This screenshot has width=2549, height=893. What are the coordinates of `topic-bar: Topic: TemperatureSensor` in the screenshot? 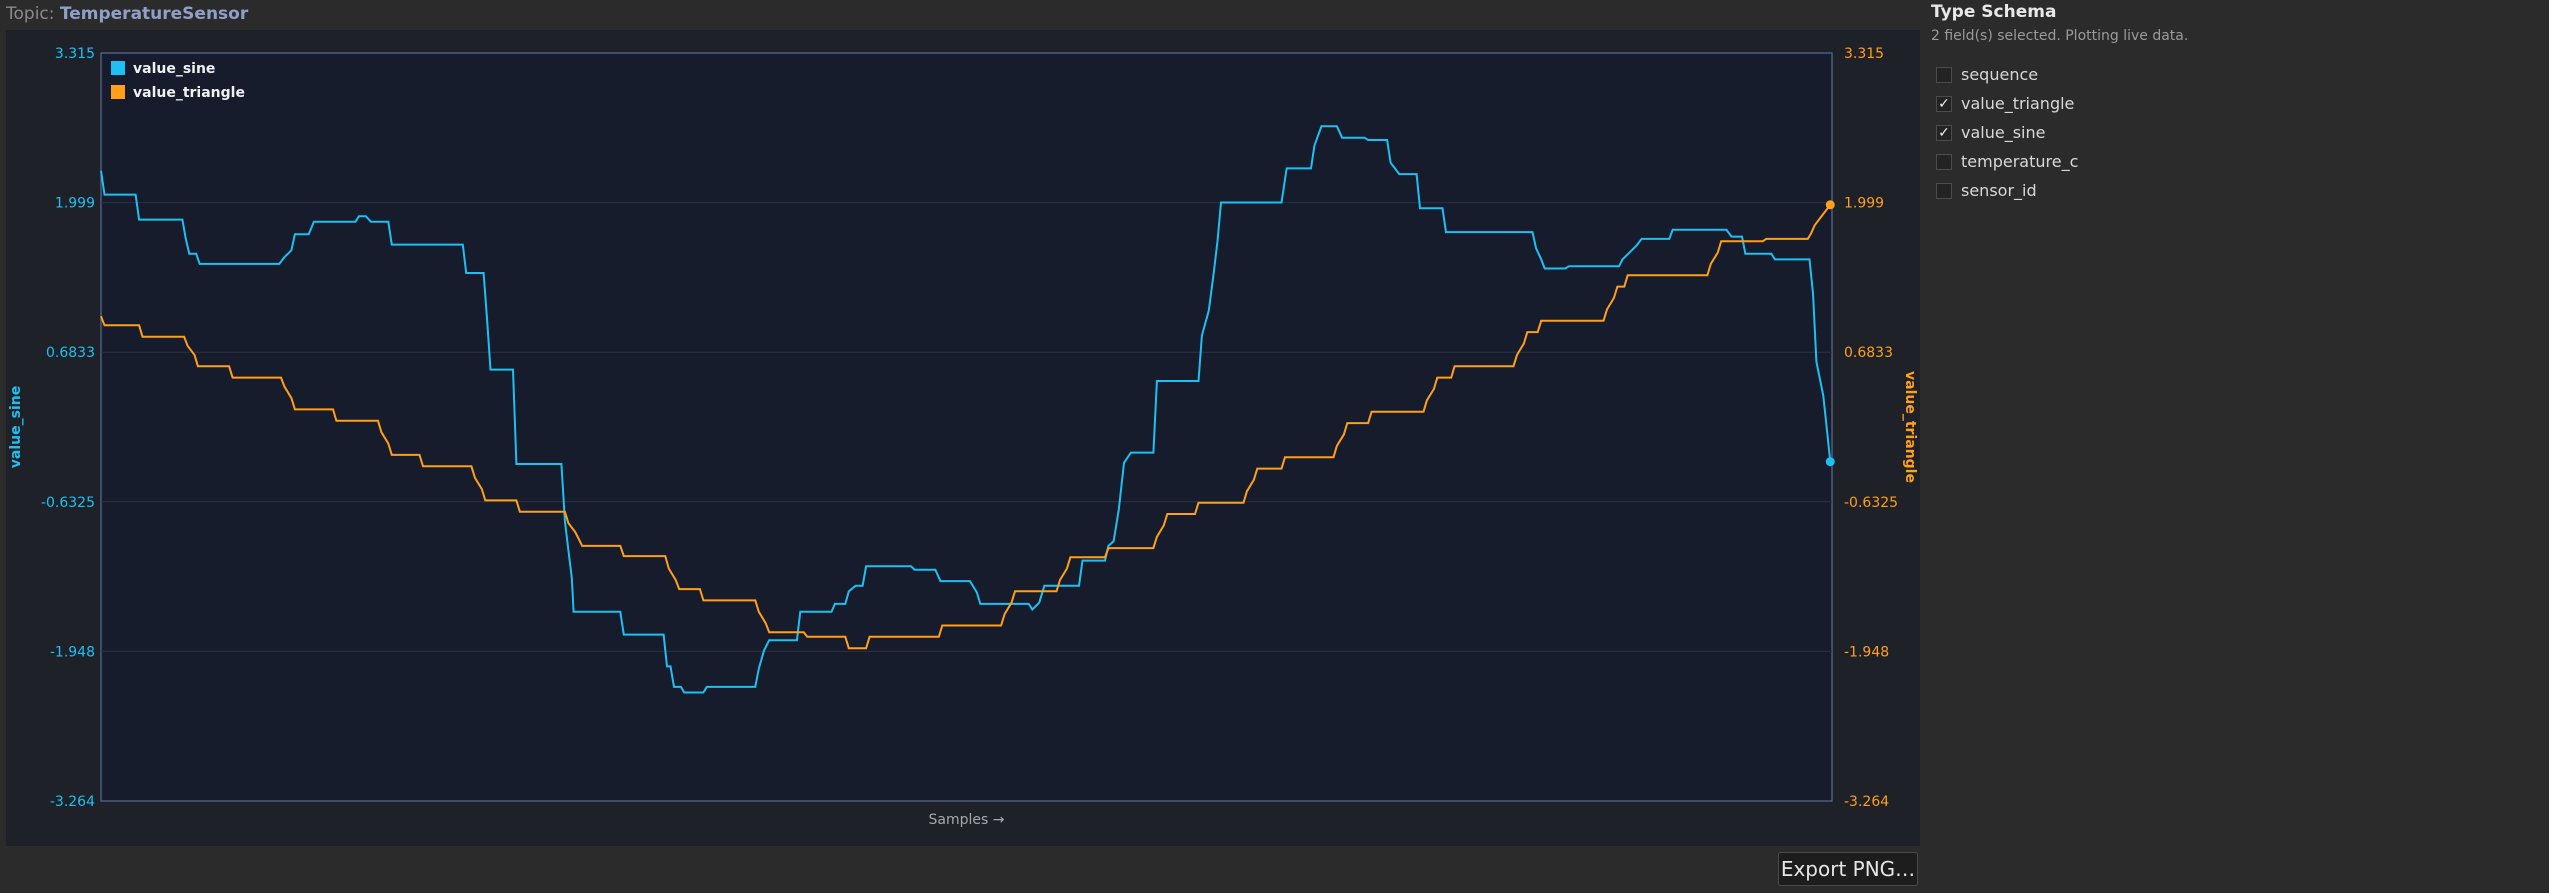 It's located at (961, 14).